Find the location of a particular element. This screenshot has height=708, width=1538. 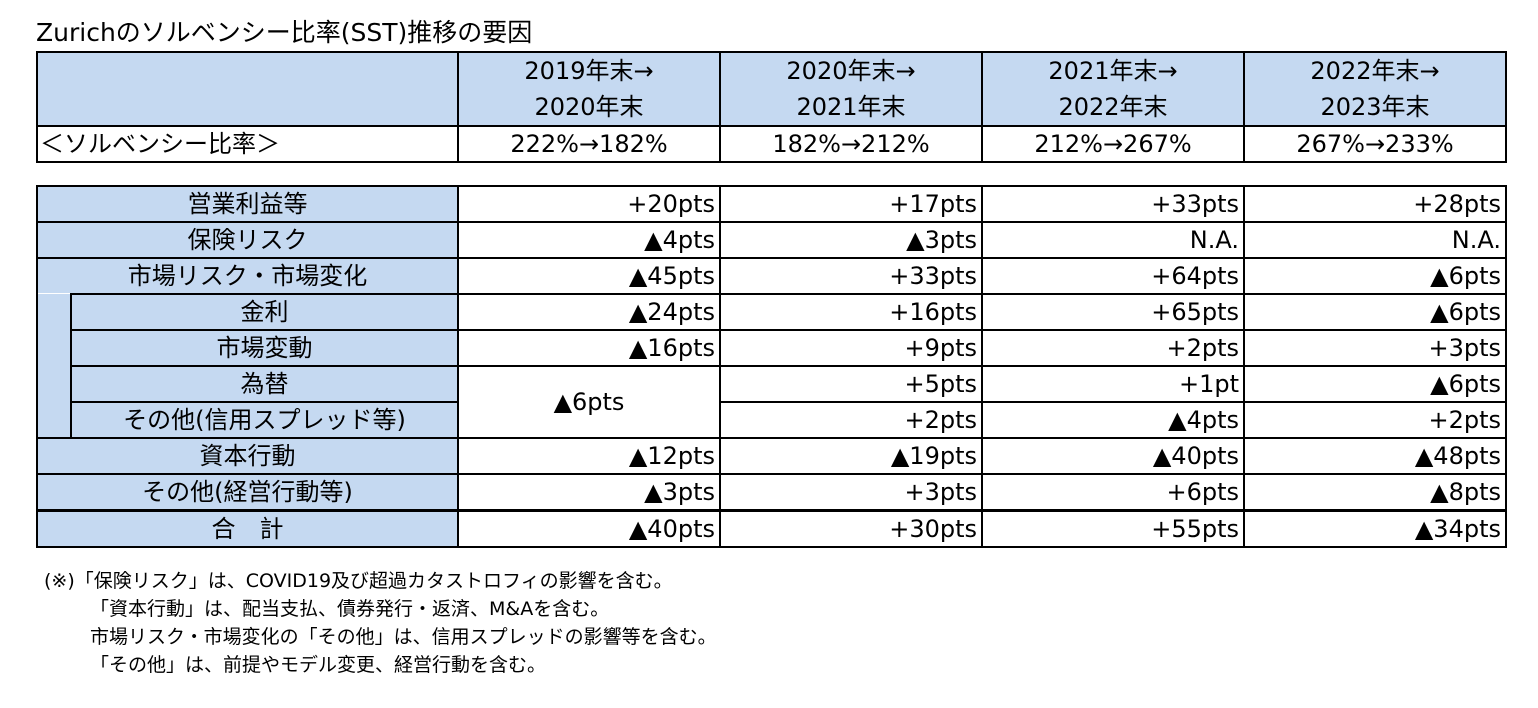

table-row: その他(経営行動等) ▲3pts +3pts +6pts ▲8pts is located at coordinates (771, 492).